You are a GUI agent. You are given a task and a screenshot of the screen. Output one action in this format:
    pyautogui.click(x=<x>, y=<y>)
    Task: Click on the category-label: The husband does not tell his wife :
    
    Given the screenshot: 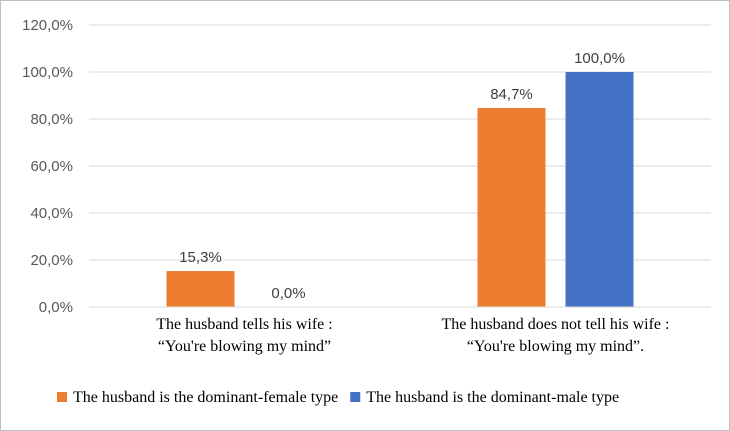 What is the action you would take?
    pyautogui.click(x=556, y=324)
    